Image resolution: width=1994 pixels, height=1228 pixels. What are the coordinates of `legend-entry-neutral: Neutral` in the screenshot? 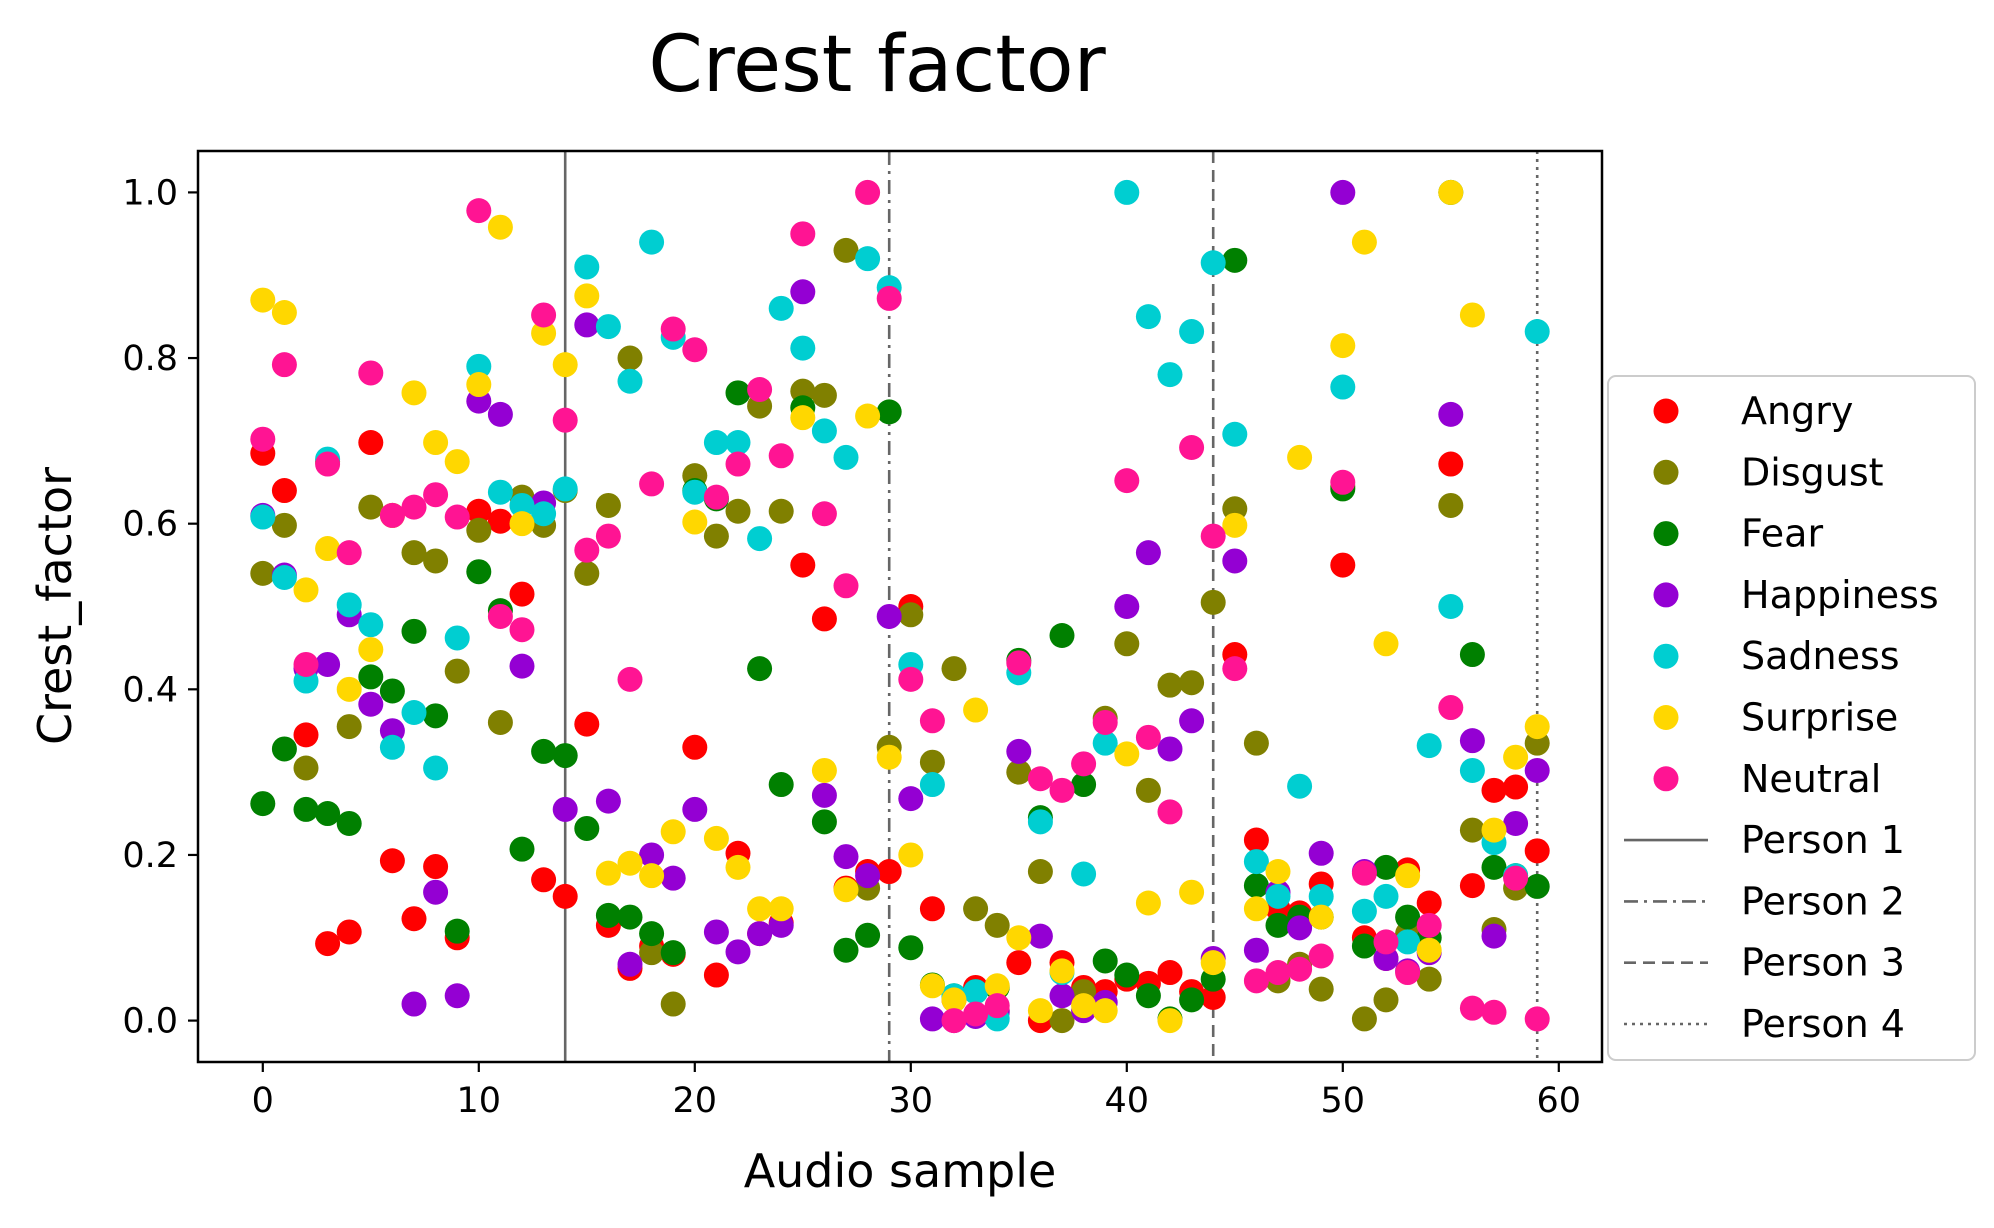 It's located at (1767, 779).